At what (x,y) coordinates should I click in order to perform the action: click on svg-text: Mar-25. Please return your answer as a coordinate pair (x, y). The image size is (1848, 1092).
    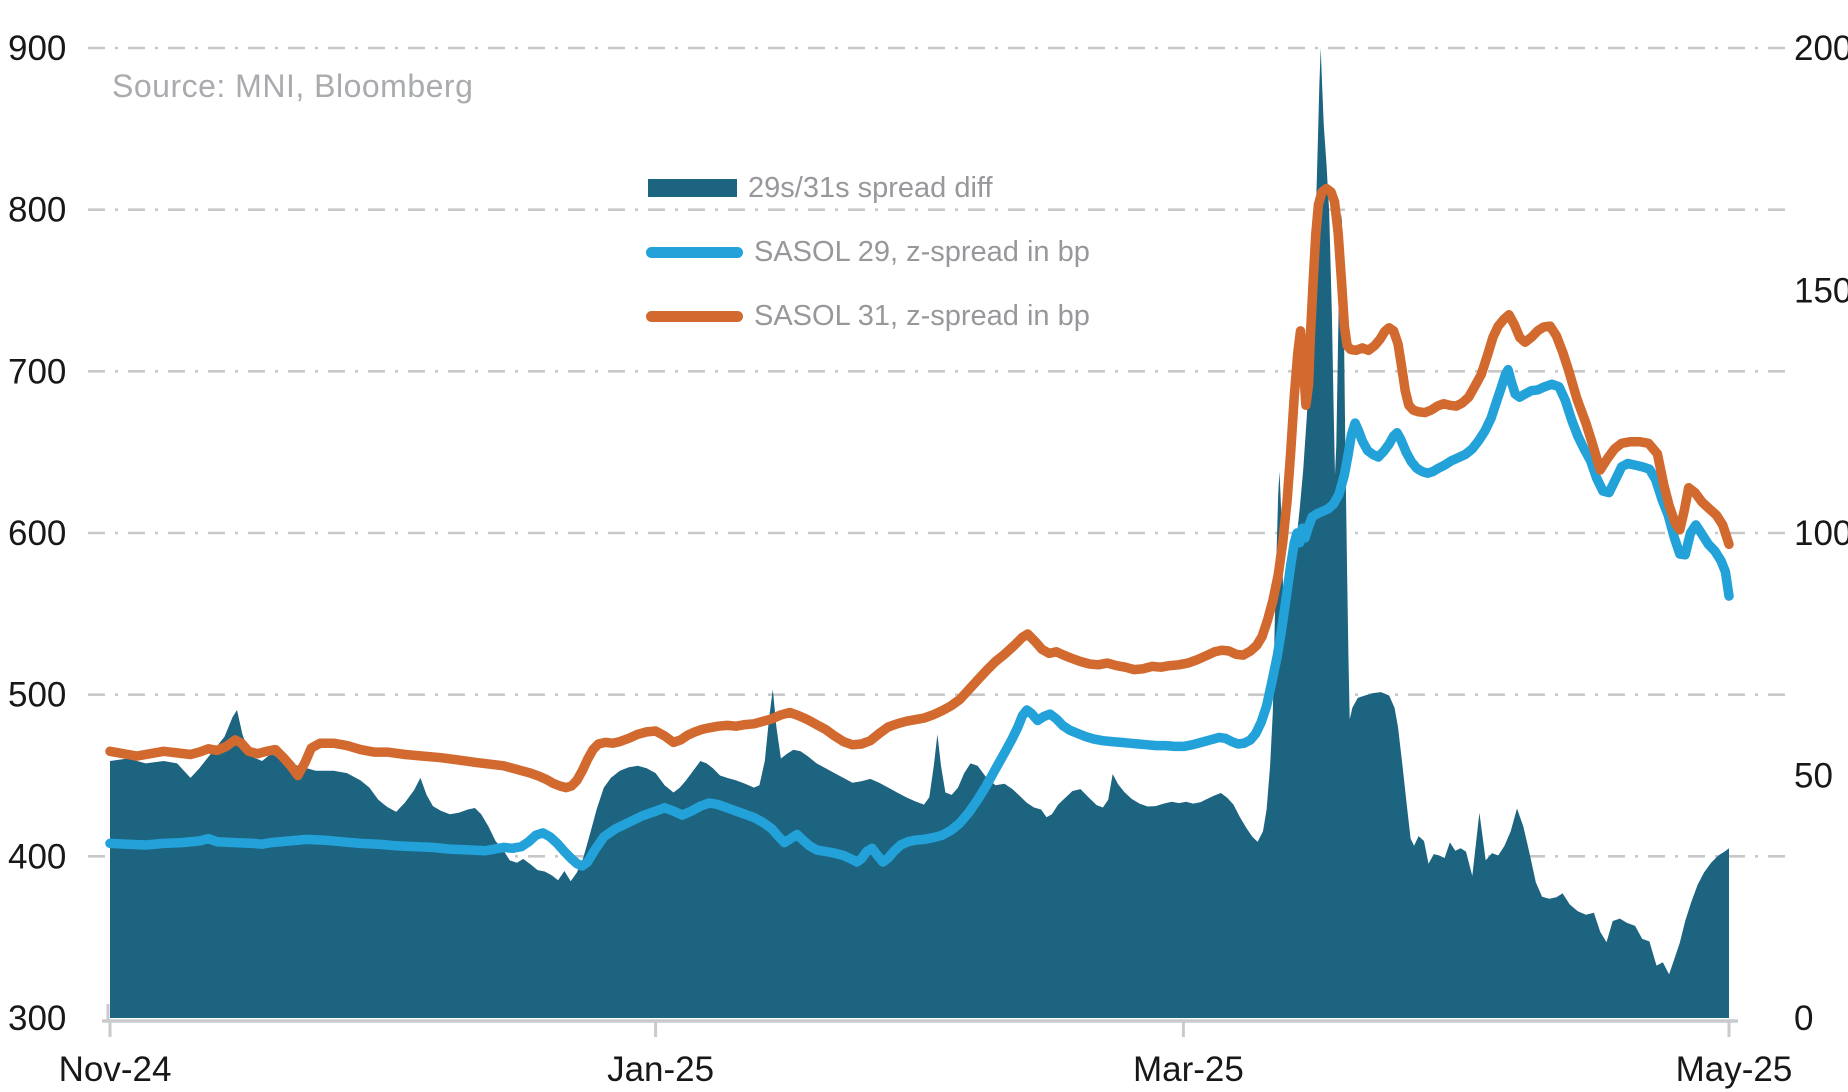
    Looking at the image, I should click on (1188, 1069).